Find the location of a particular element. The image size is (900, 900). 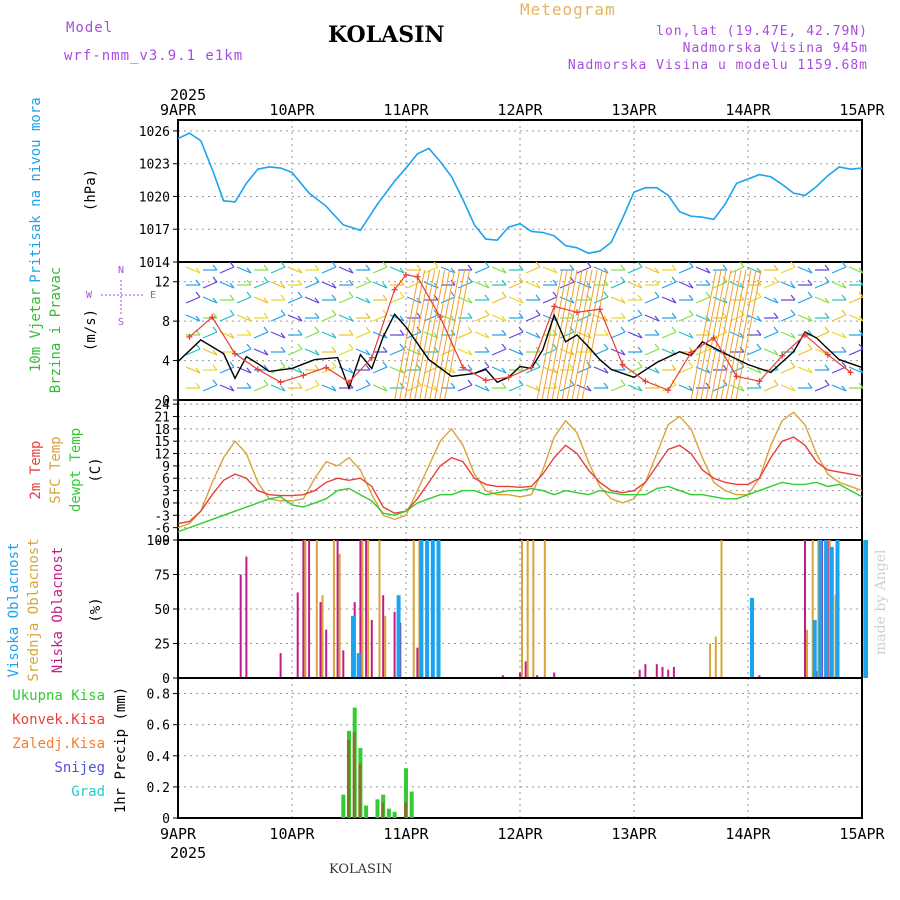

y-tick-label: 12 is located at coordinates (162, 283).